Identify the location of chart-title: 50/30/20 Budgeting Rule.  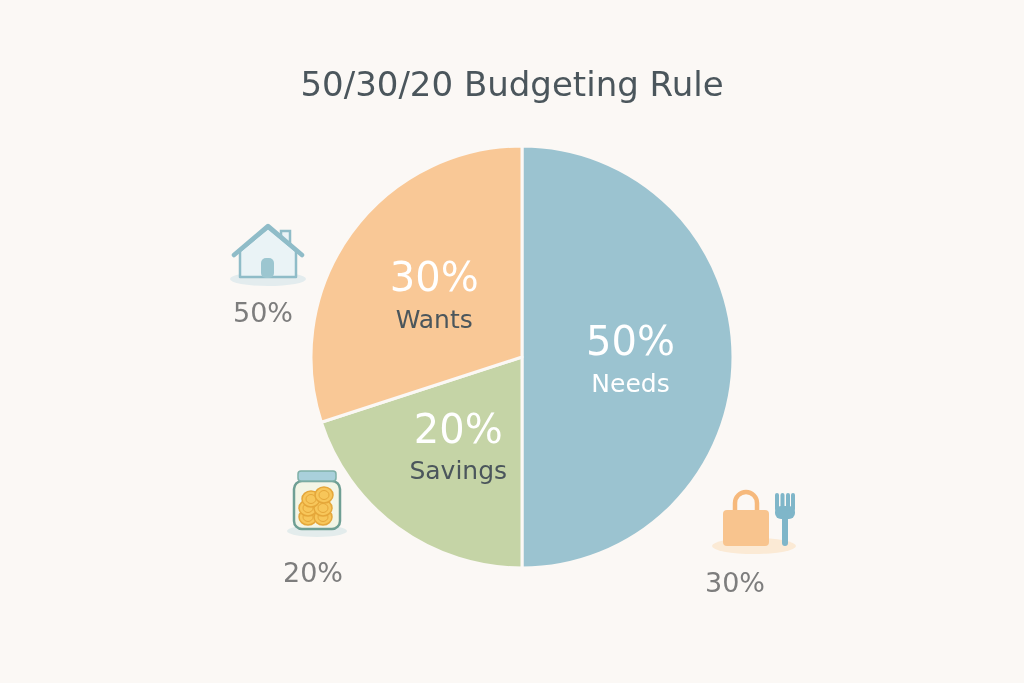
(512, 84).